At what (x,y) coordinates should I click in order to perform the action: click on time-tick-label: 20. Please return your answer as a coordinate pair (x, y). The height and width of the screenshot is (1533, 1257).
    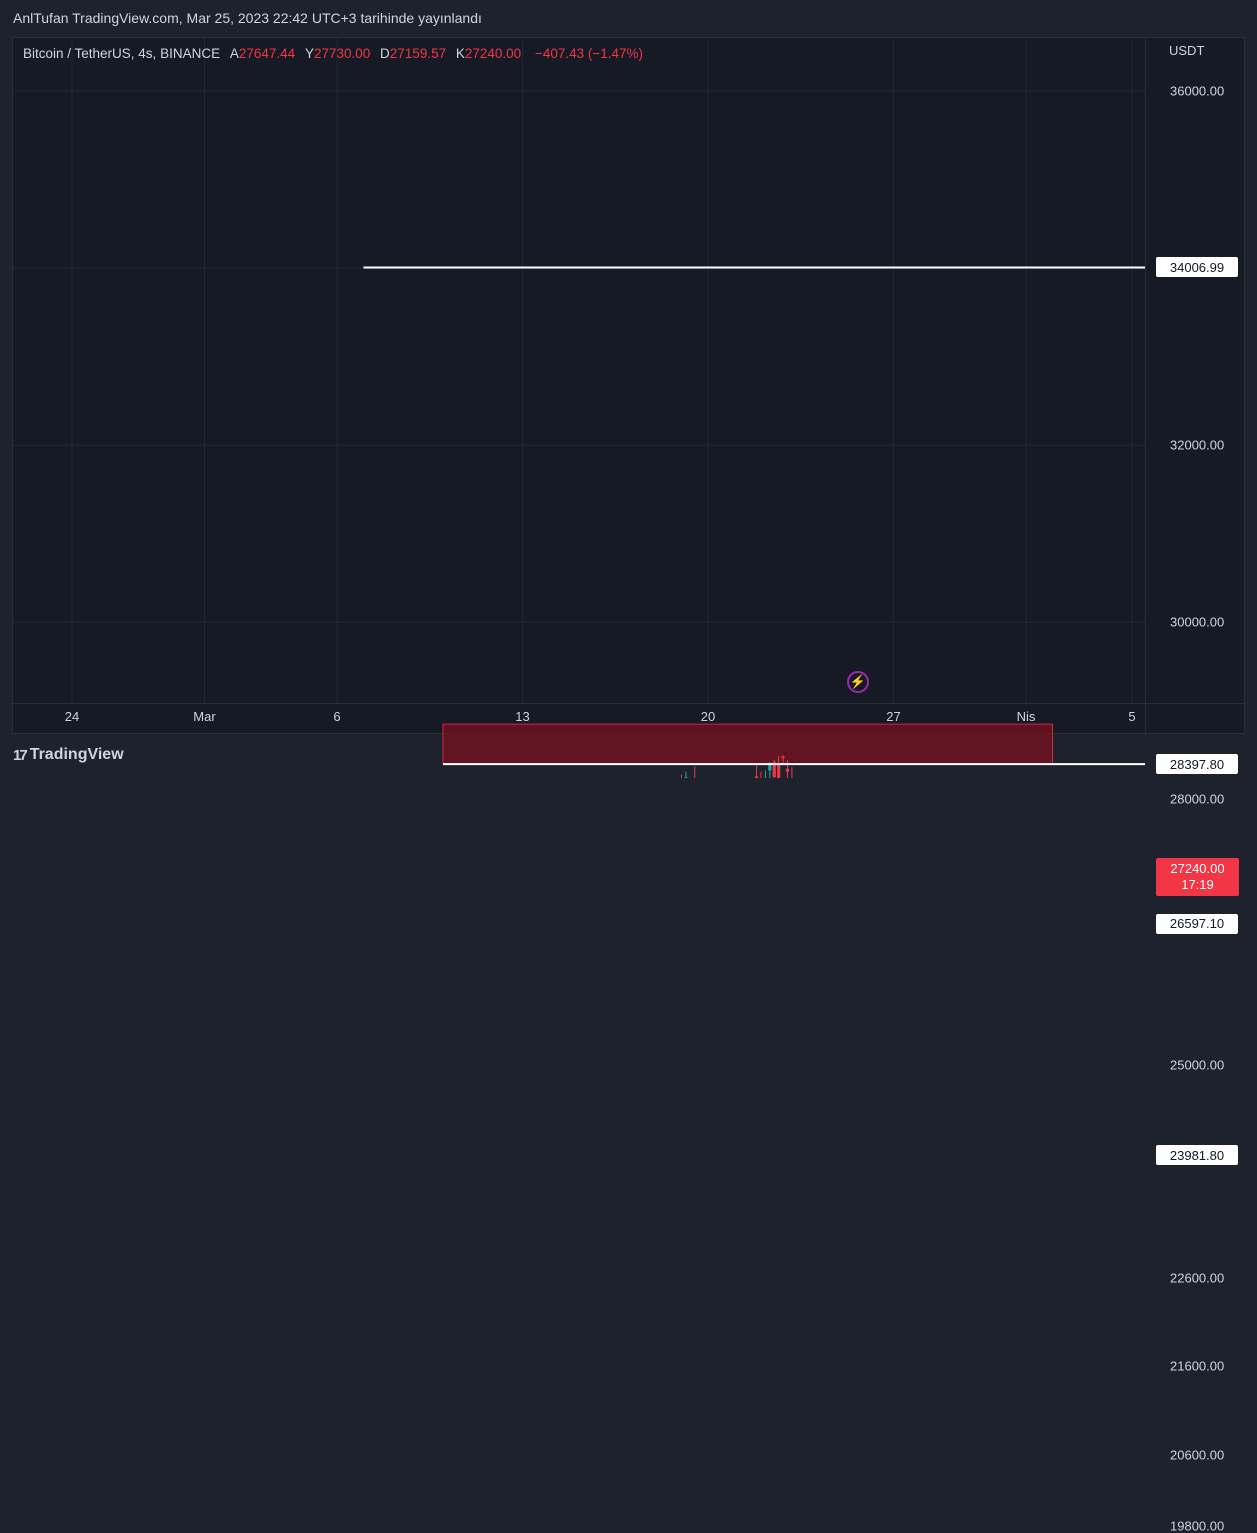
    Looking at the image, I should click on (708, 716).